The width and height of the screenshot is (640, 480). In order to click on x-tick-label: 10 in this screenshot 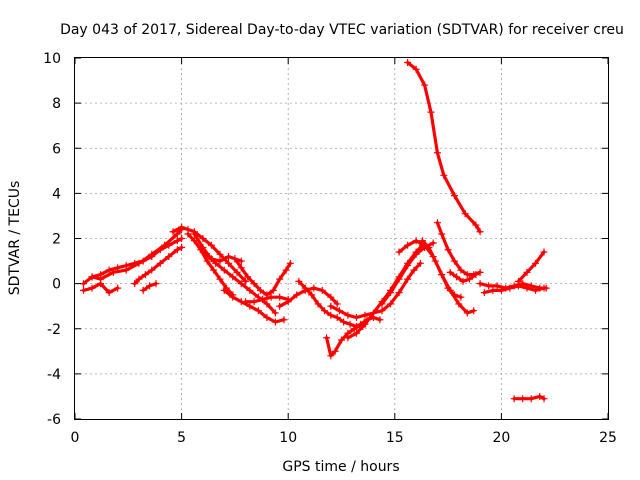, I will do `click(288, 438)`.